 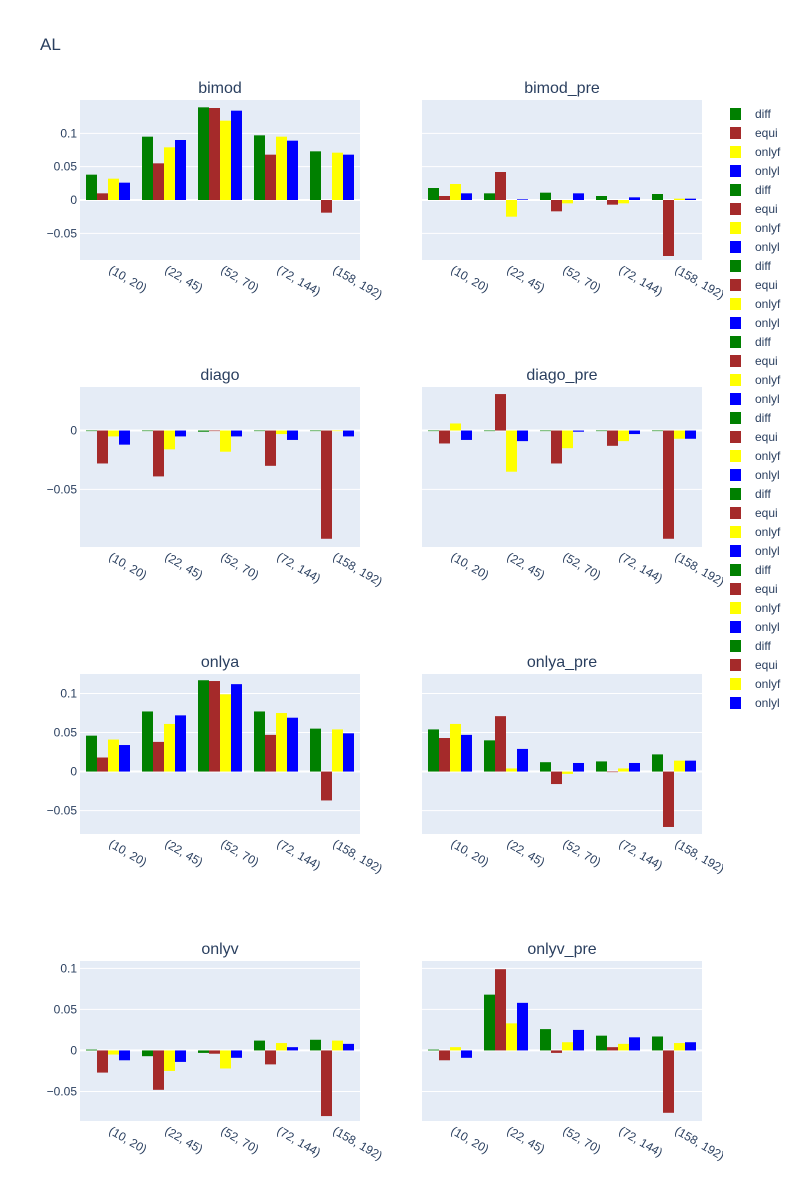 I want to click on subplot-title: onlyv, so click(x=219, y=949).